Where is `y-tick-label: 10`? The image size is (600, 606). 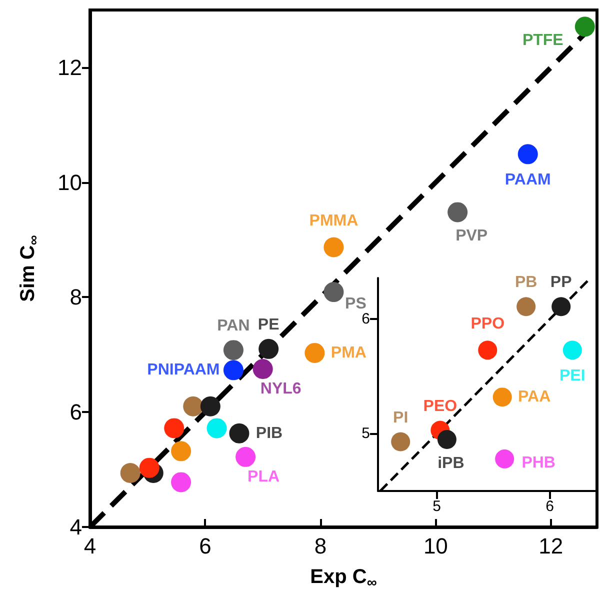
y-tick-label: 10 is located at coordinates (70, 182).